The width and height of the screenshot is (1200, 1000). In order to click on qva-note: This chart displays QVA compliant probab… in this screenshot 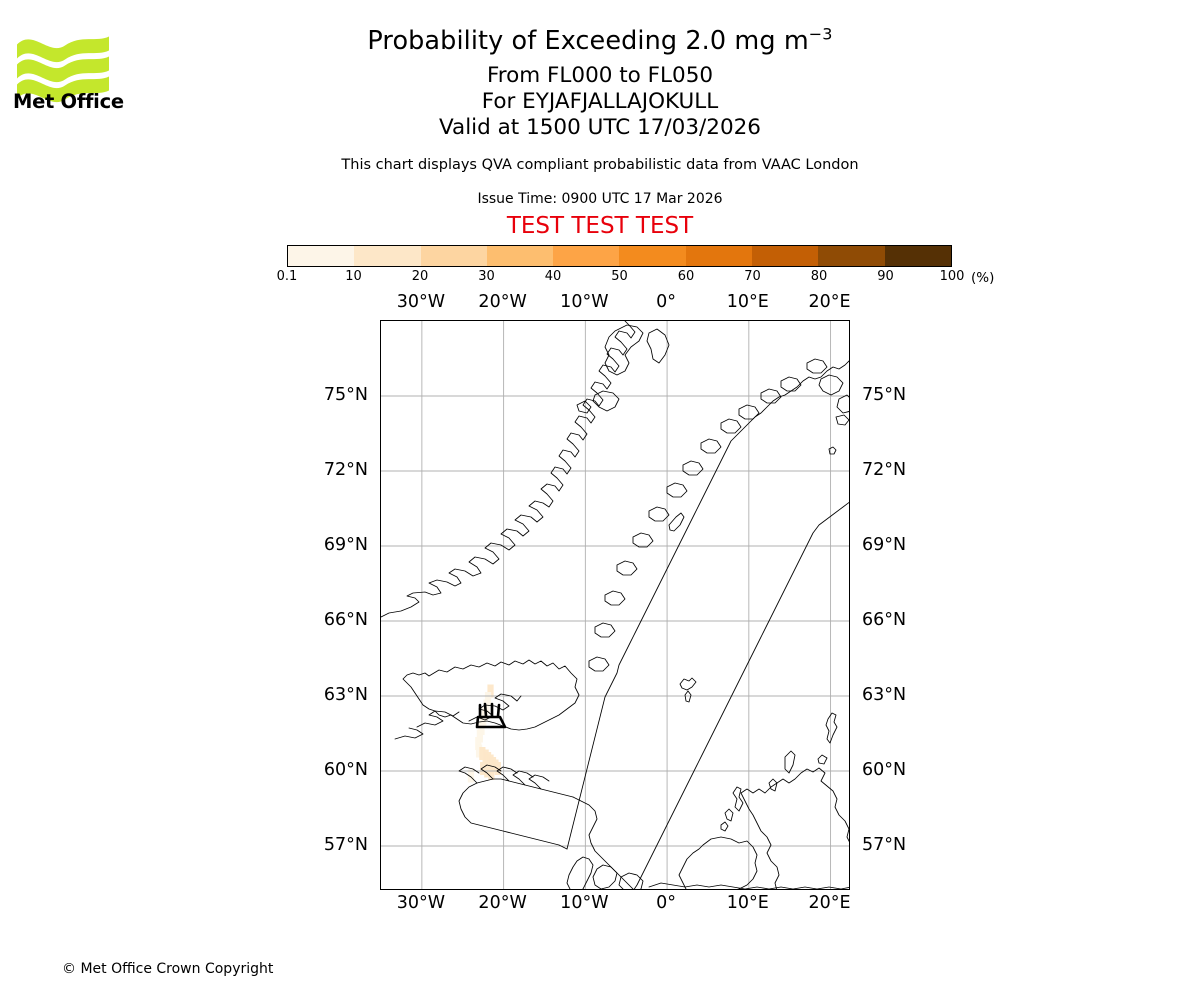, I will do `click(600, 165)`.